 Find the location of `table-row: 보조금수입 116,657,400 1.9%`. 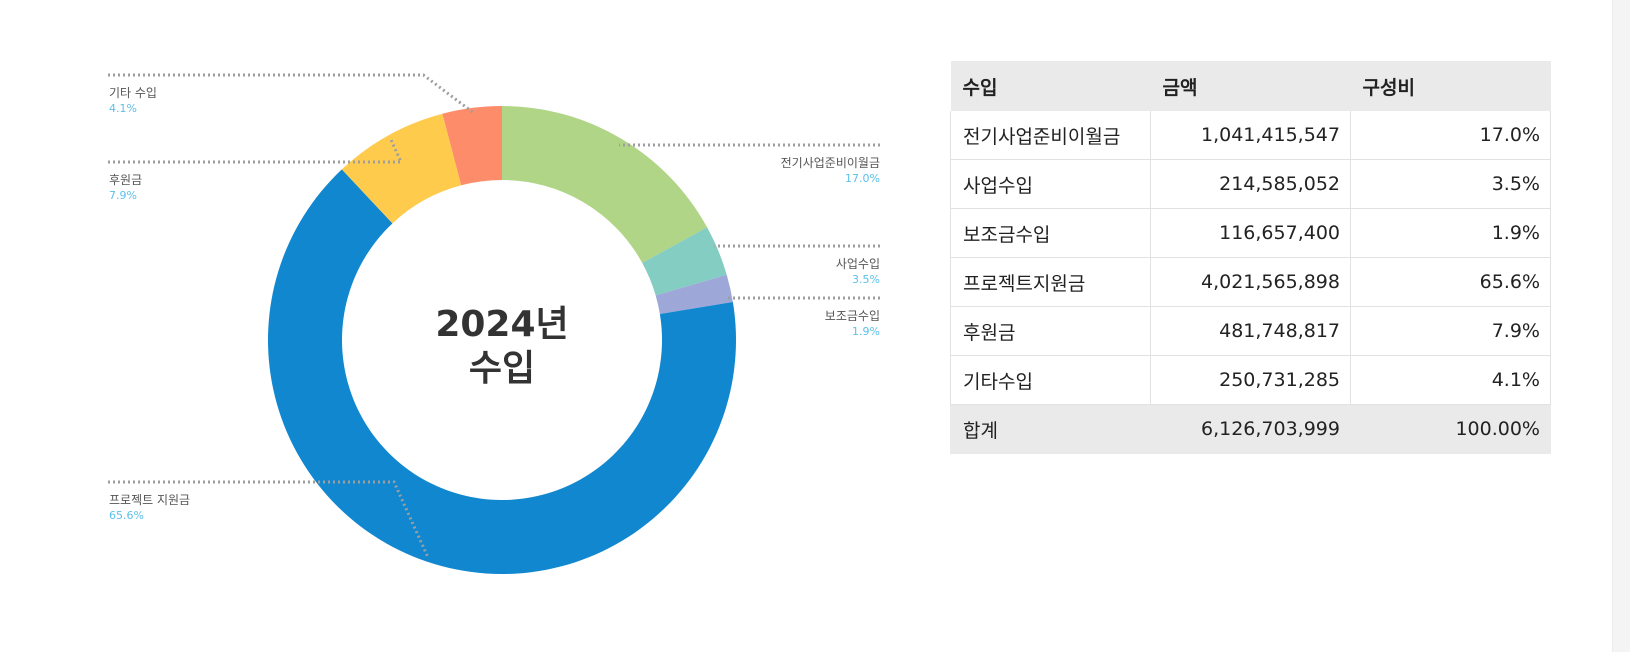

table-row: 보조금수입 116,657,400 1.9% is located at coordinates (1250, 233).